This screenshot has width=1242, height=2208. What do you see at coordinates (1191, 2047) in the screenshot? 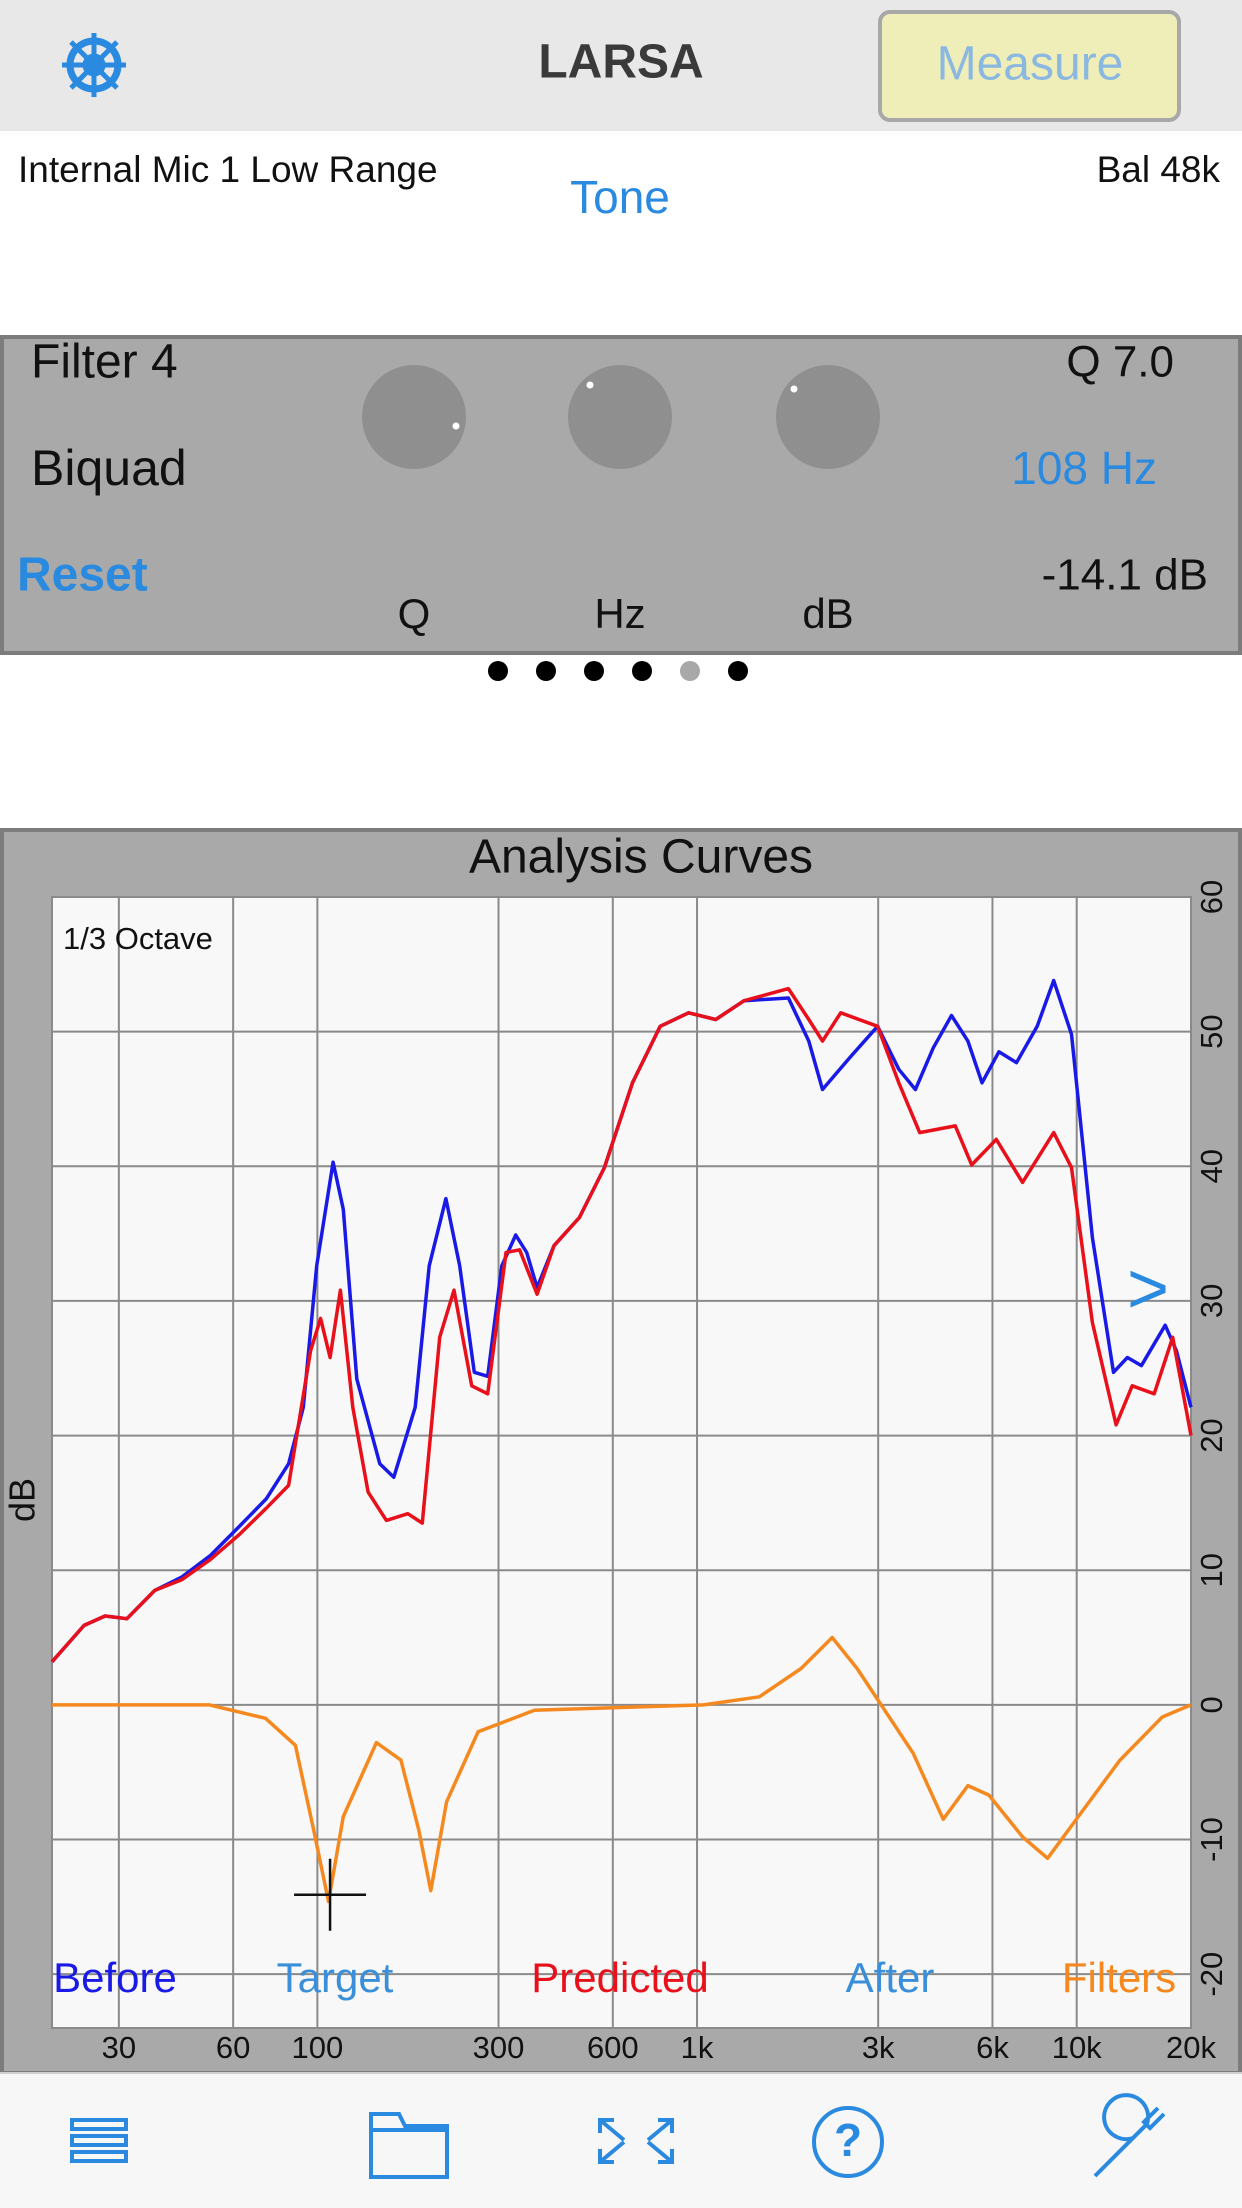
I see `x-tick-label: 20k` at bounding box center [1191, 2047].